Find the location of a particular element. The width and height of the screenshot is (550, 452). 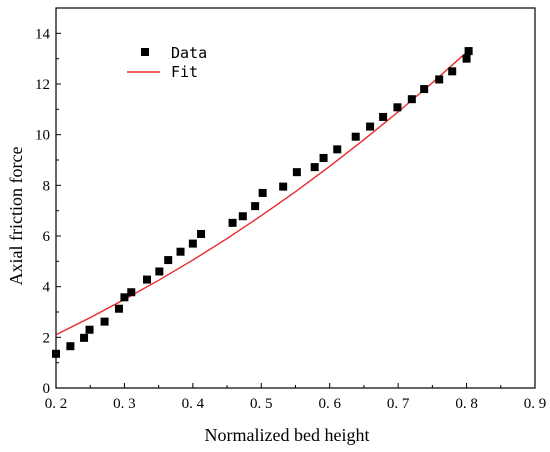

y-axis-ticks: 0 2 4 6 8 10 12 14 is located at coordinates (48, 211).